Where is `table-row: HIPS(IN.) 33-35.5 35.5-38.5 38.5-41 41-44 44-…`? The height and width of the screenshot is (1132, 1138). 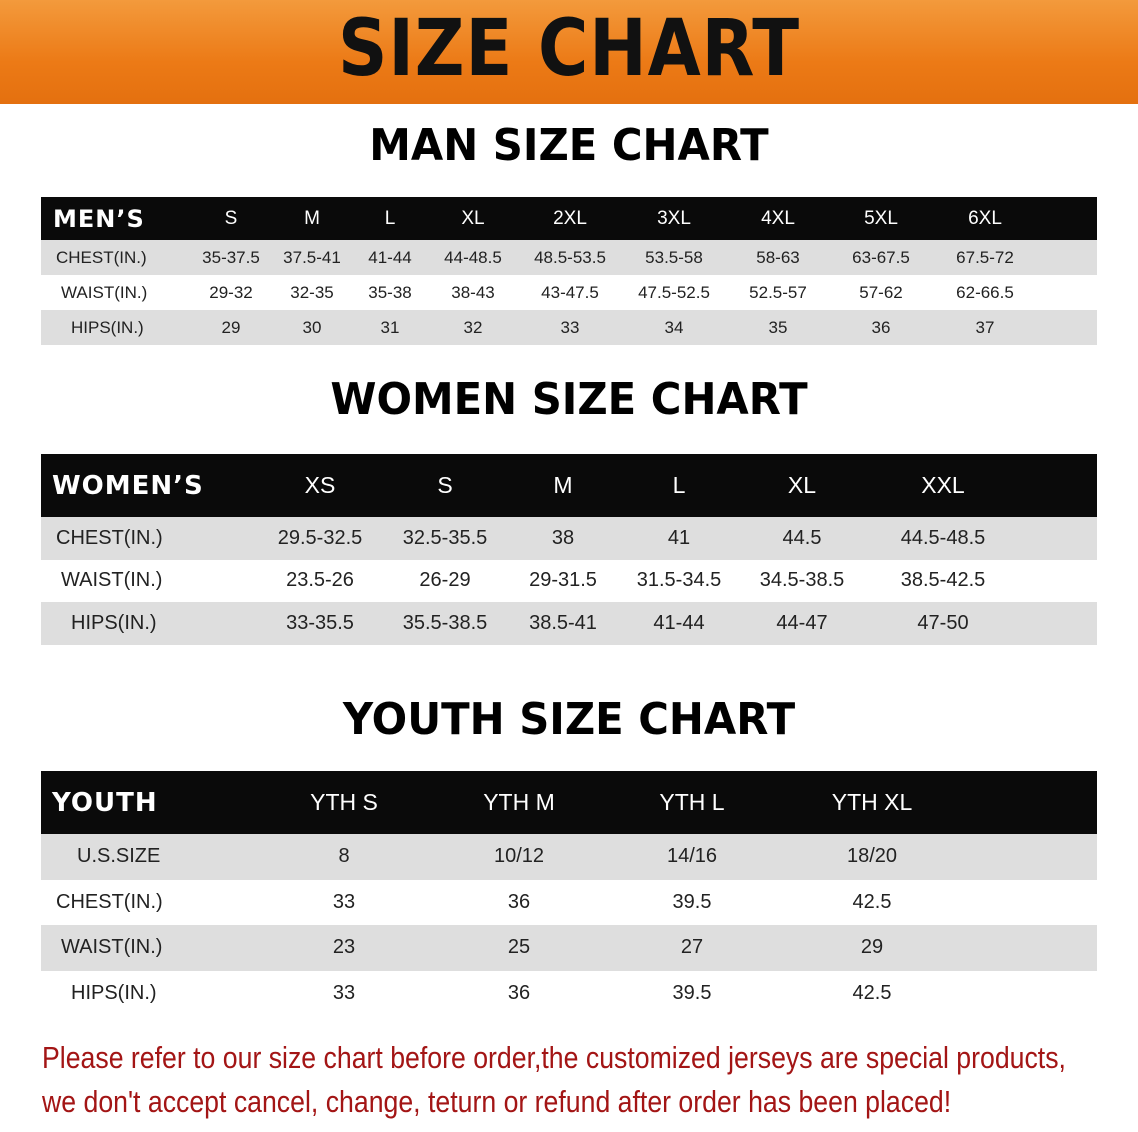 table-row: HIPS(IN.) 33-35.5 35.5-38.5 38.5-41 41-44 44-… is located at coordinates (569, 623).